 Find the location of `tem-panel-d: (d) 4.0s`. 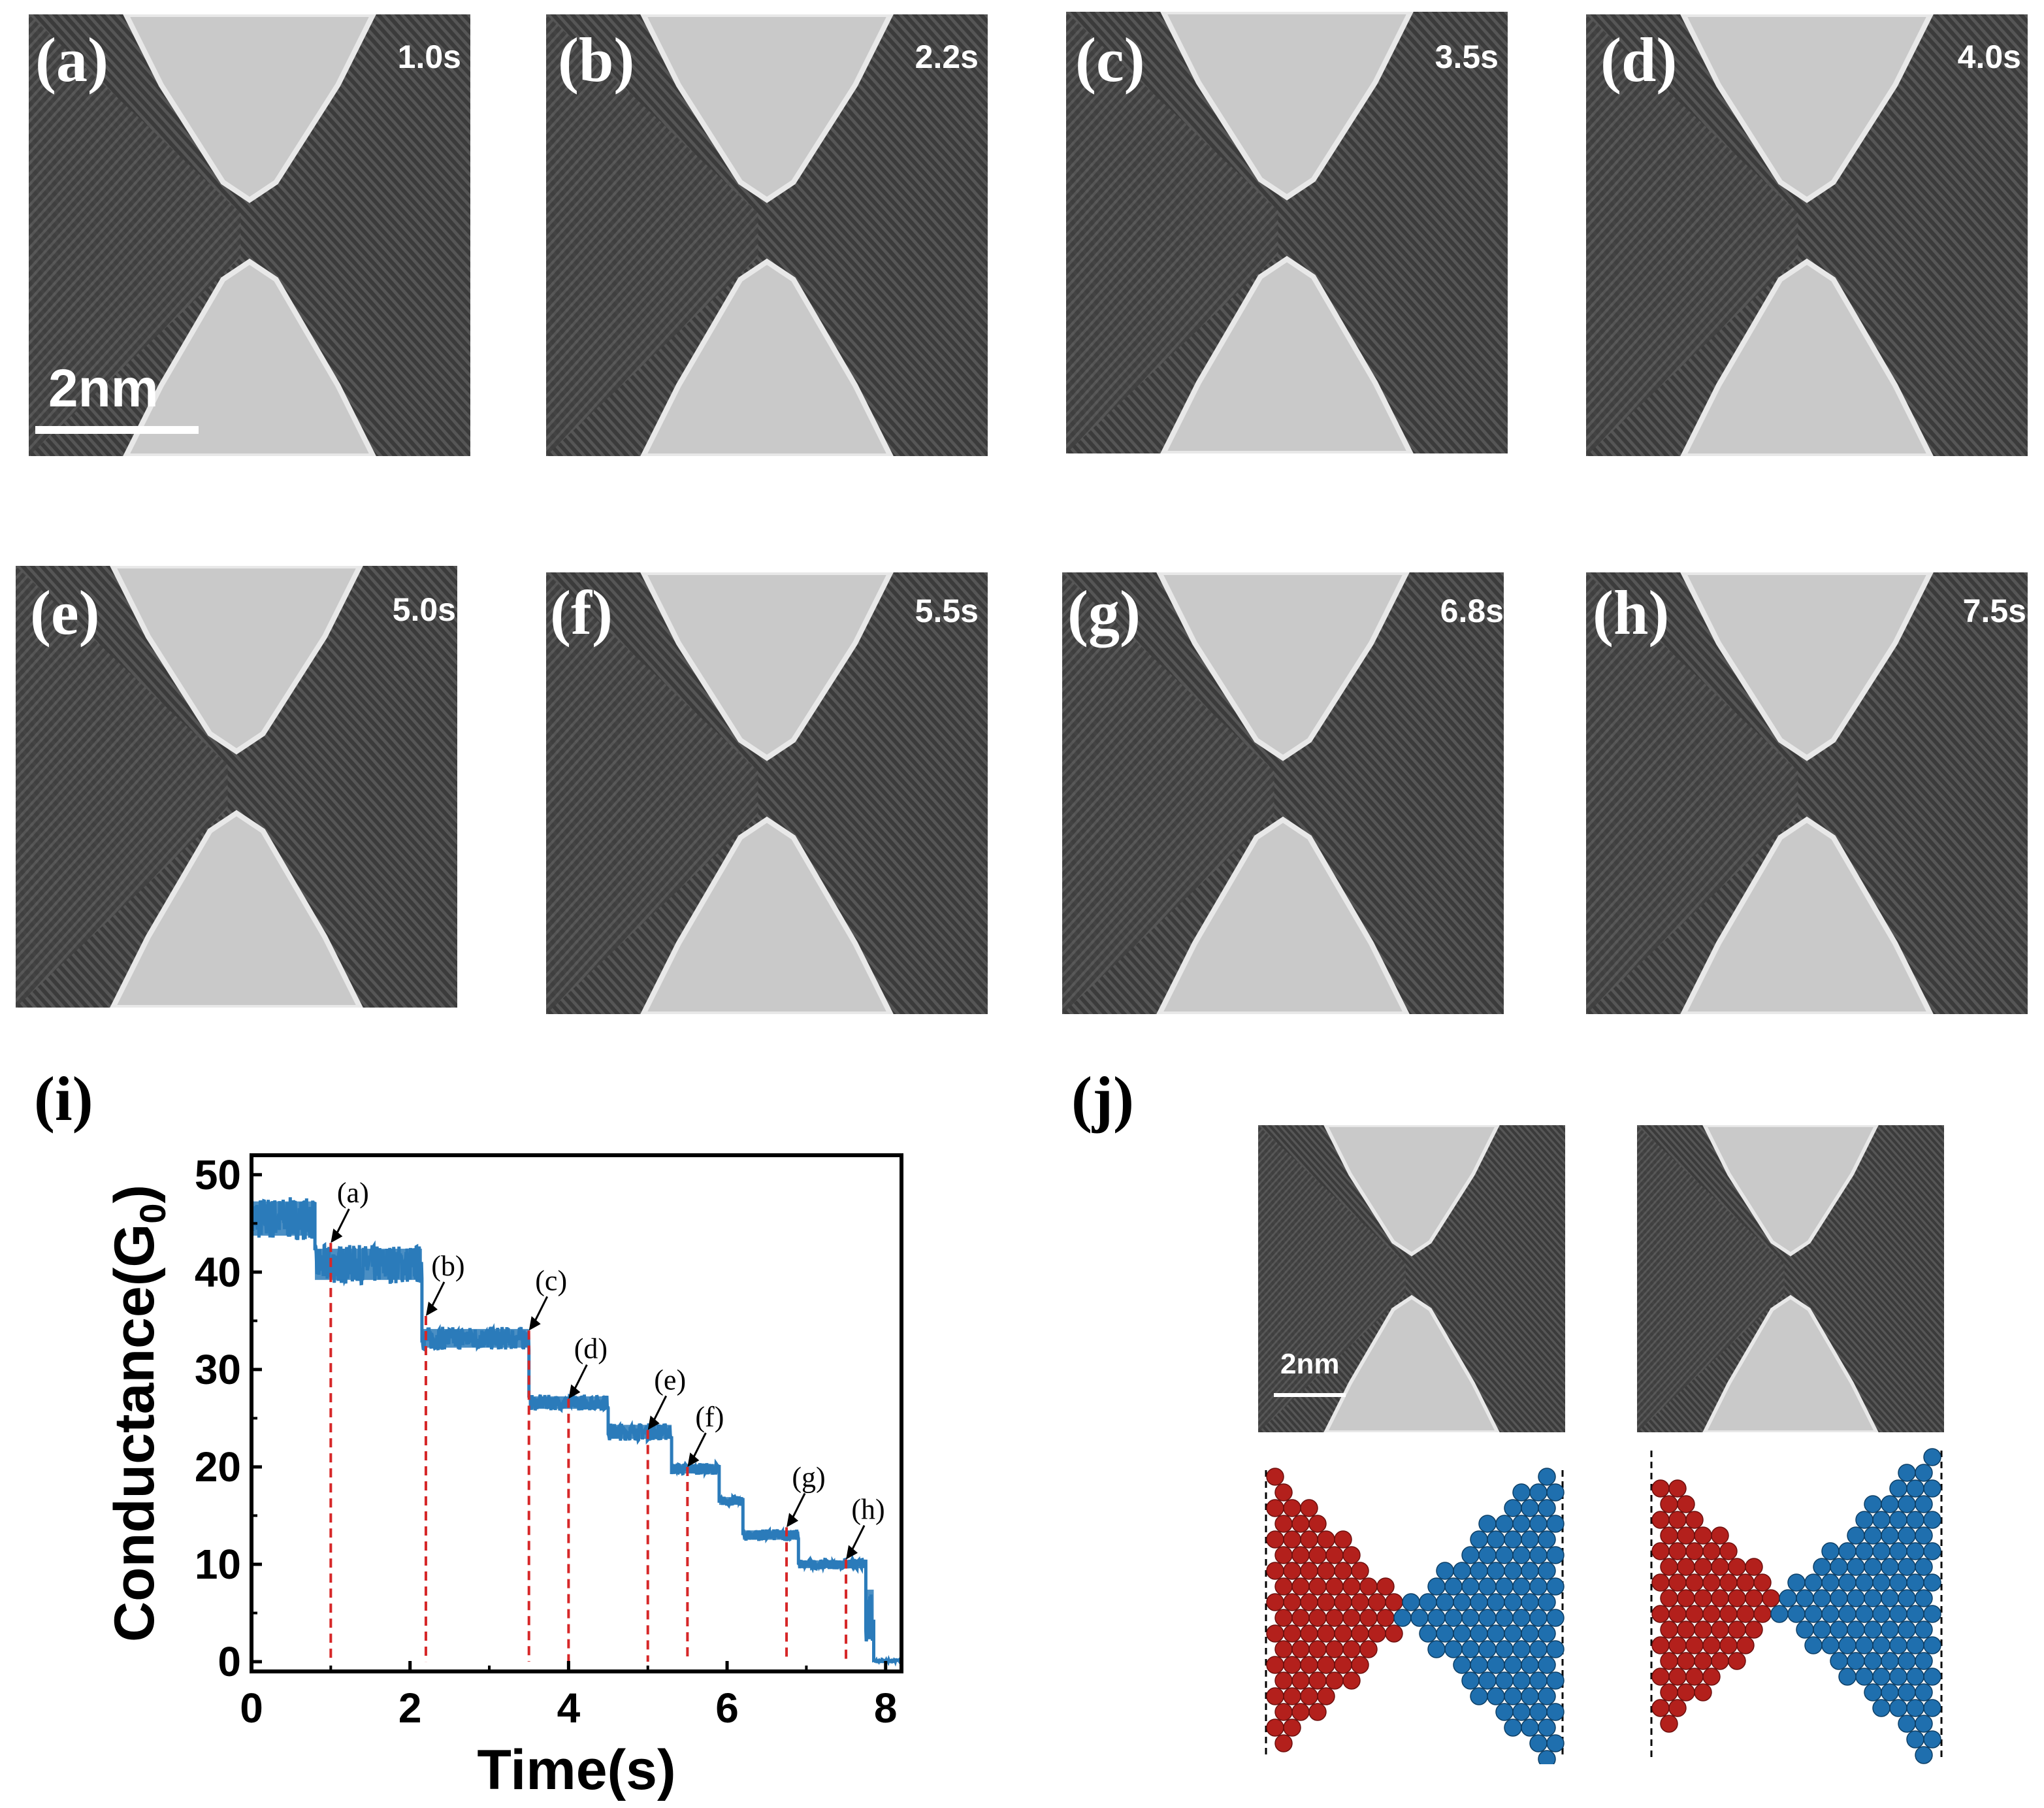

tem-panel-d: (d) 4.0s is located at coordinates (1807, 235).